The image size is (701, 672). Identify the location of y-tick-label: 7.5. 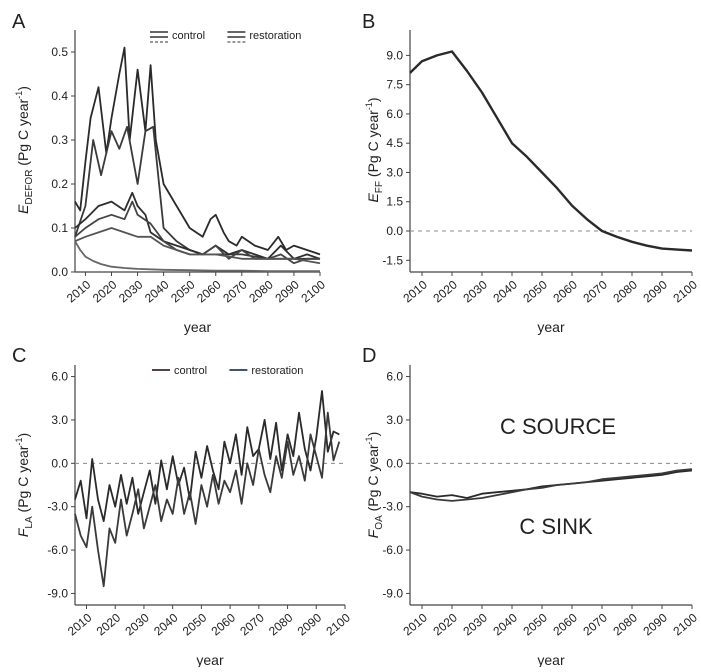
(394, 85).